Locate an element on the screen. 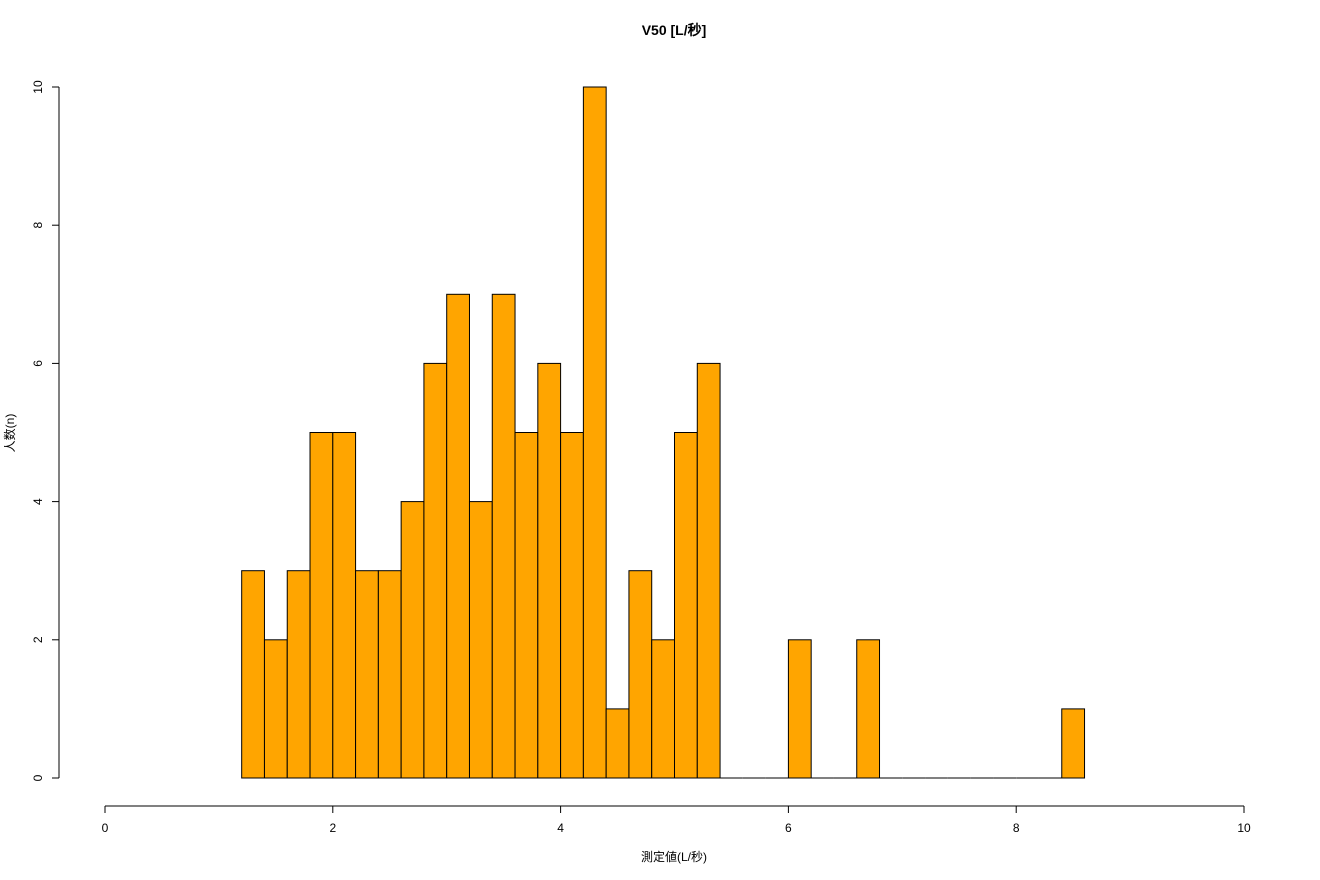 The width and height of the screenshot is (1320, 880). y-axis: 0 2 4 6 8 10 is located at coordinates (45, 430).